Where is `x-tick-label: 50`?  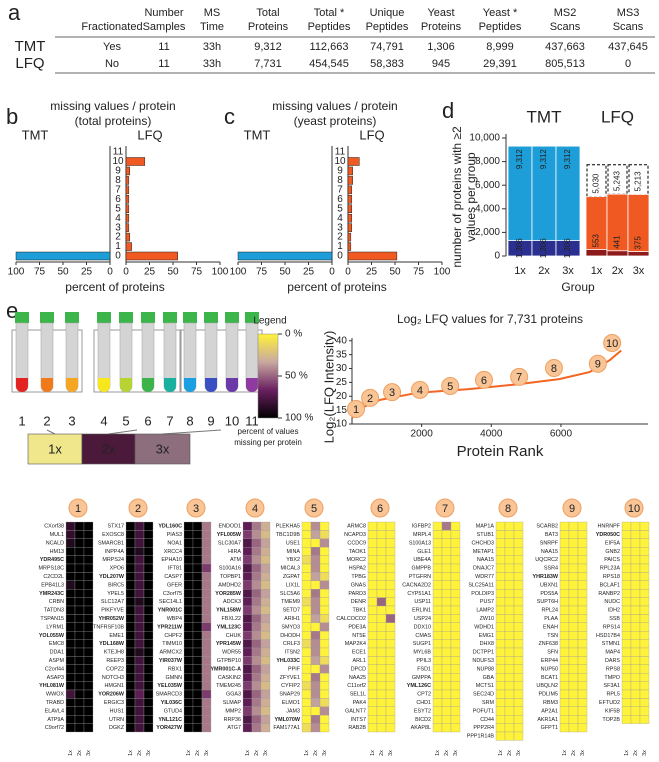 x-tick-label: 50 is located at coordinates (63, 272).